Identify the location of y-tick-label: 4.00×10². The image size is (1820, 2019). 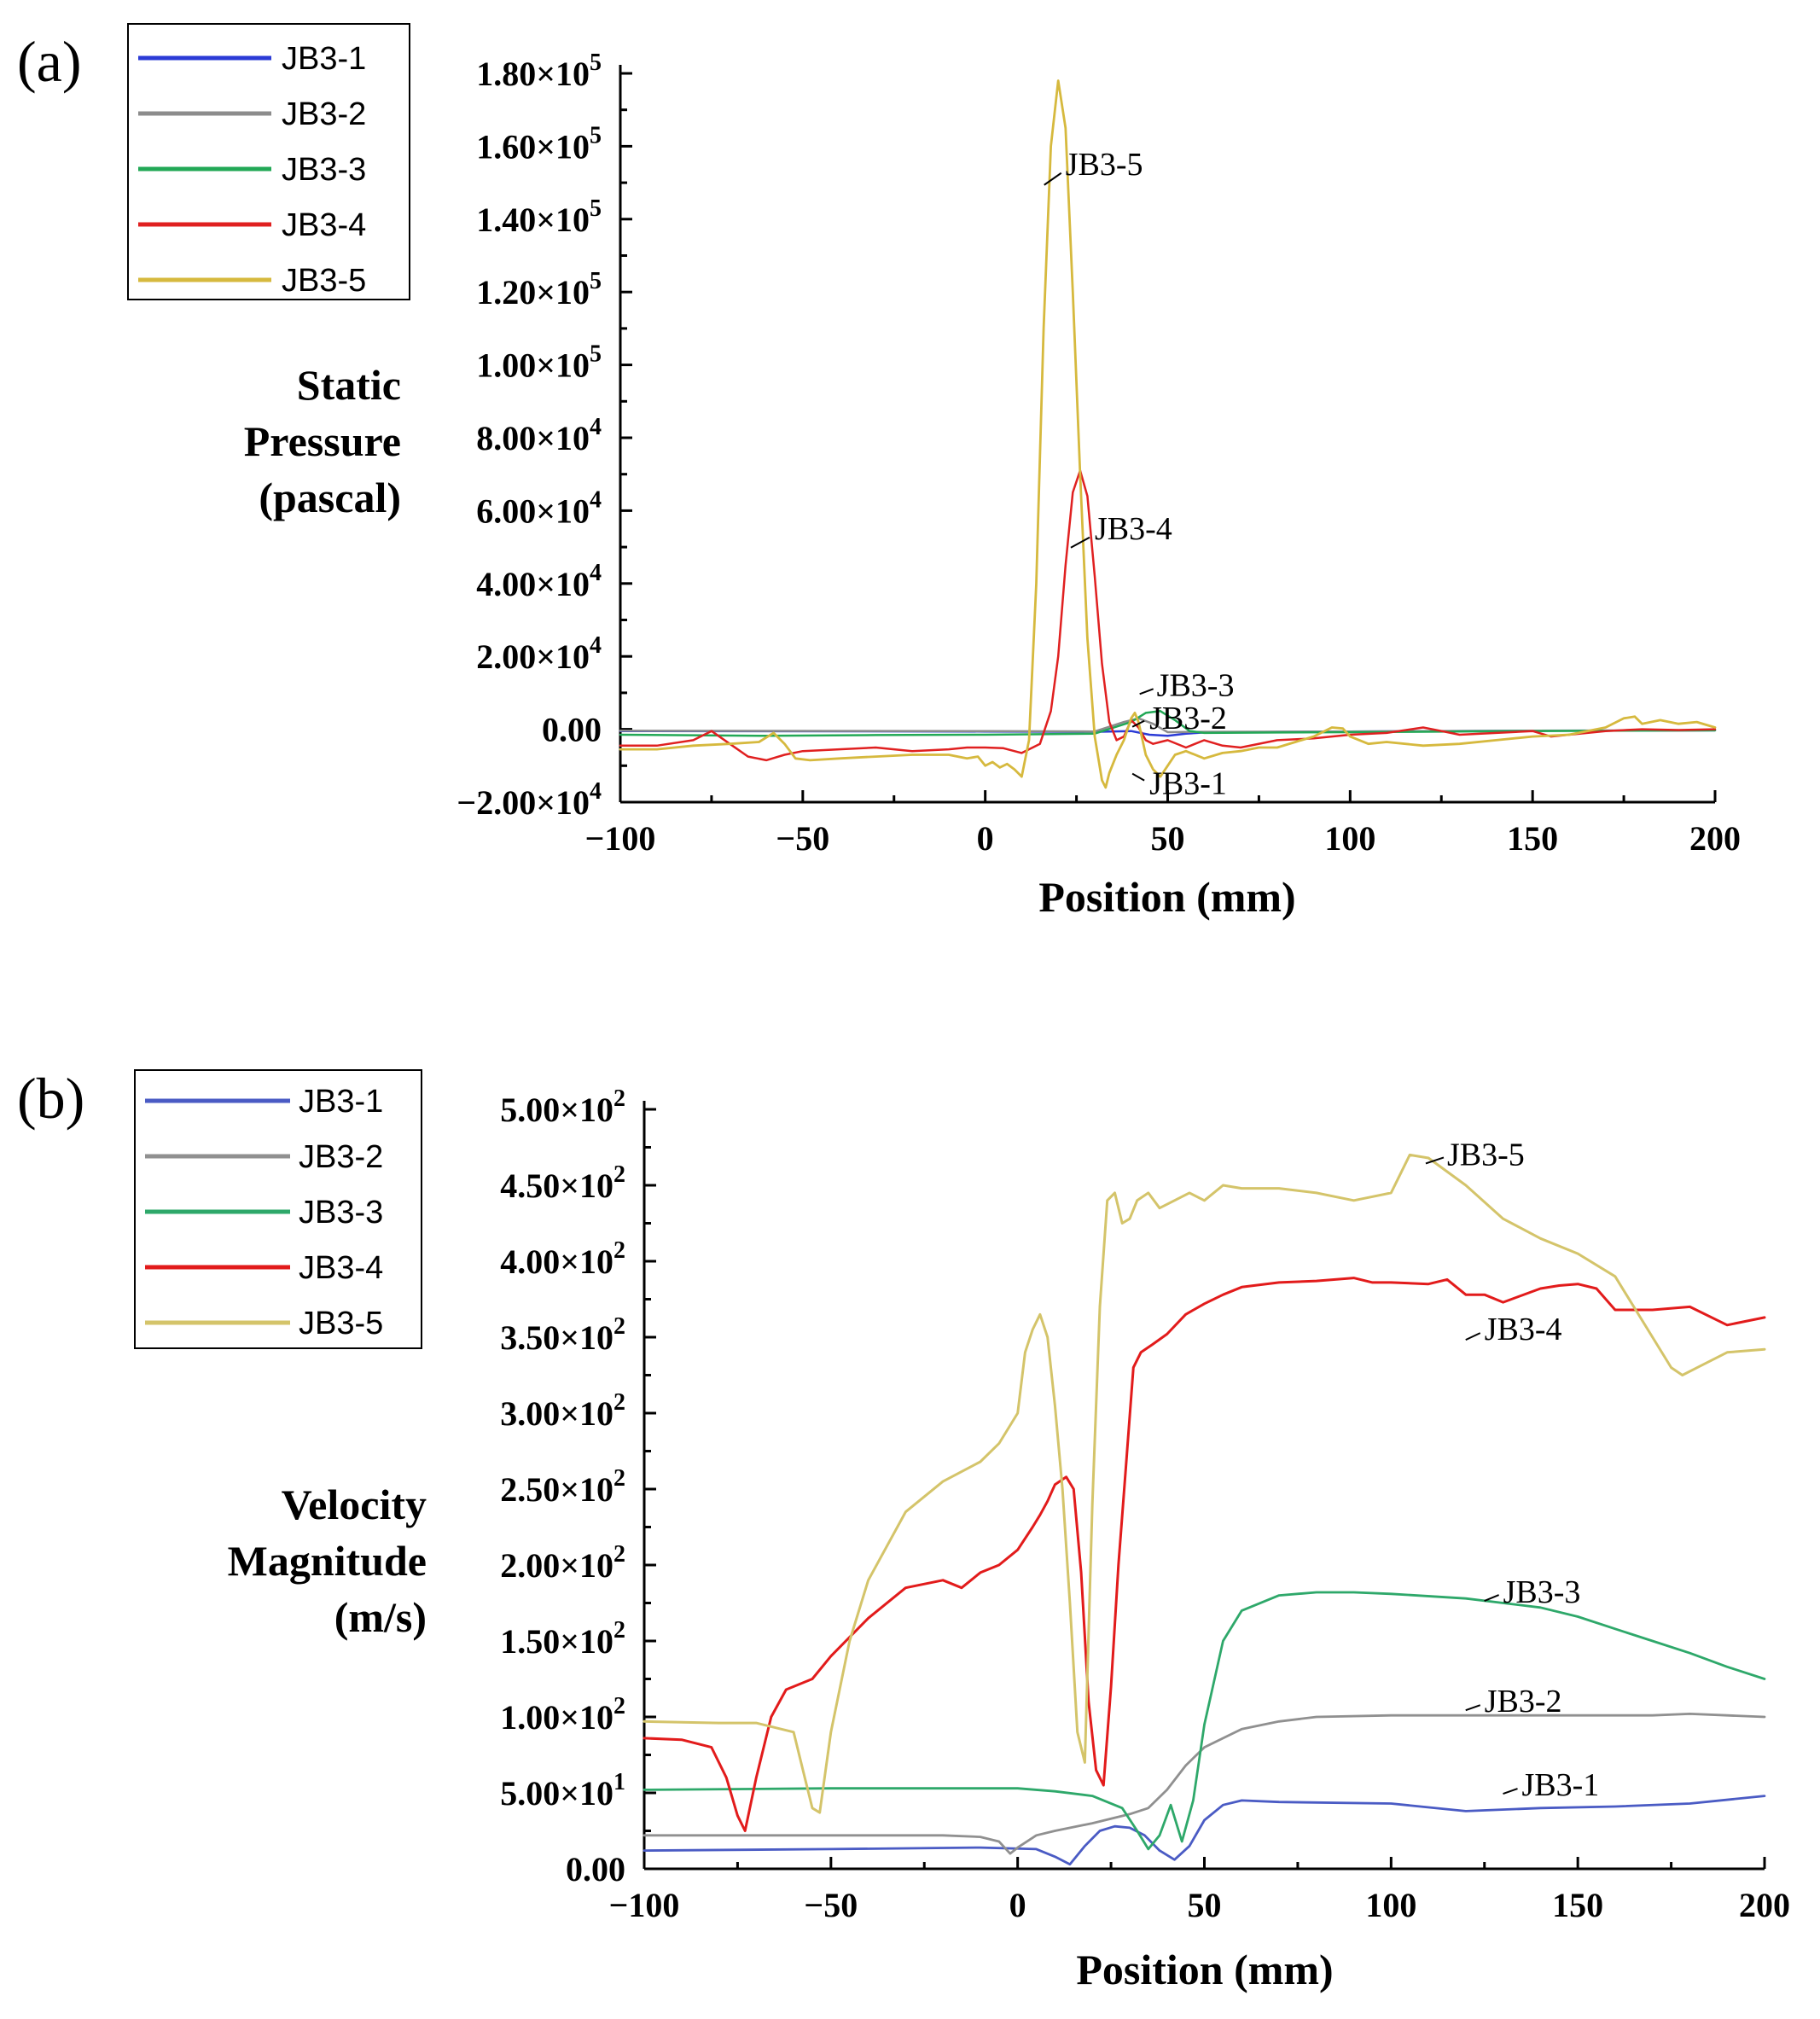
(562, 1259).